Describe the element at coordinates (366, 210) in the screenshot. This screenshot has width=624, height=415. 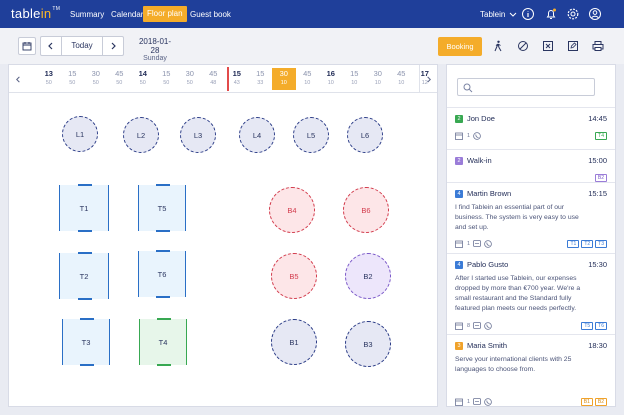
I see `floor-table-b6: B6` at that location.